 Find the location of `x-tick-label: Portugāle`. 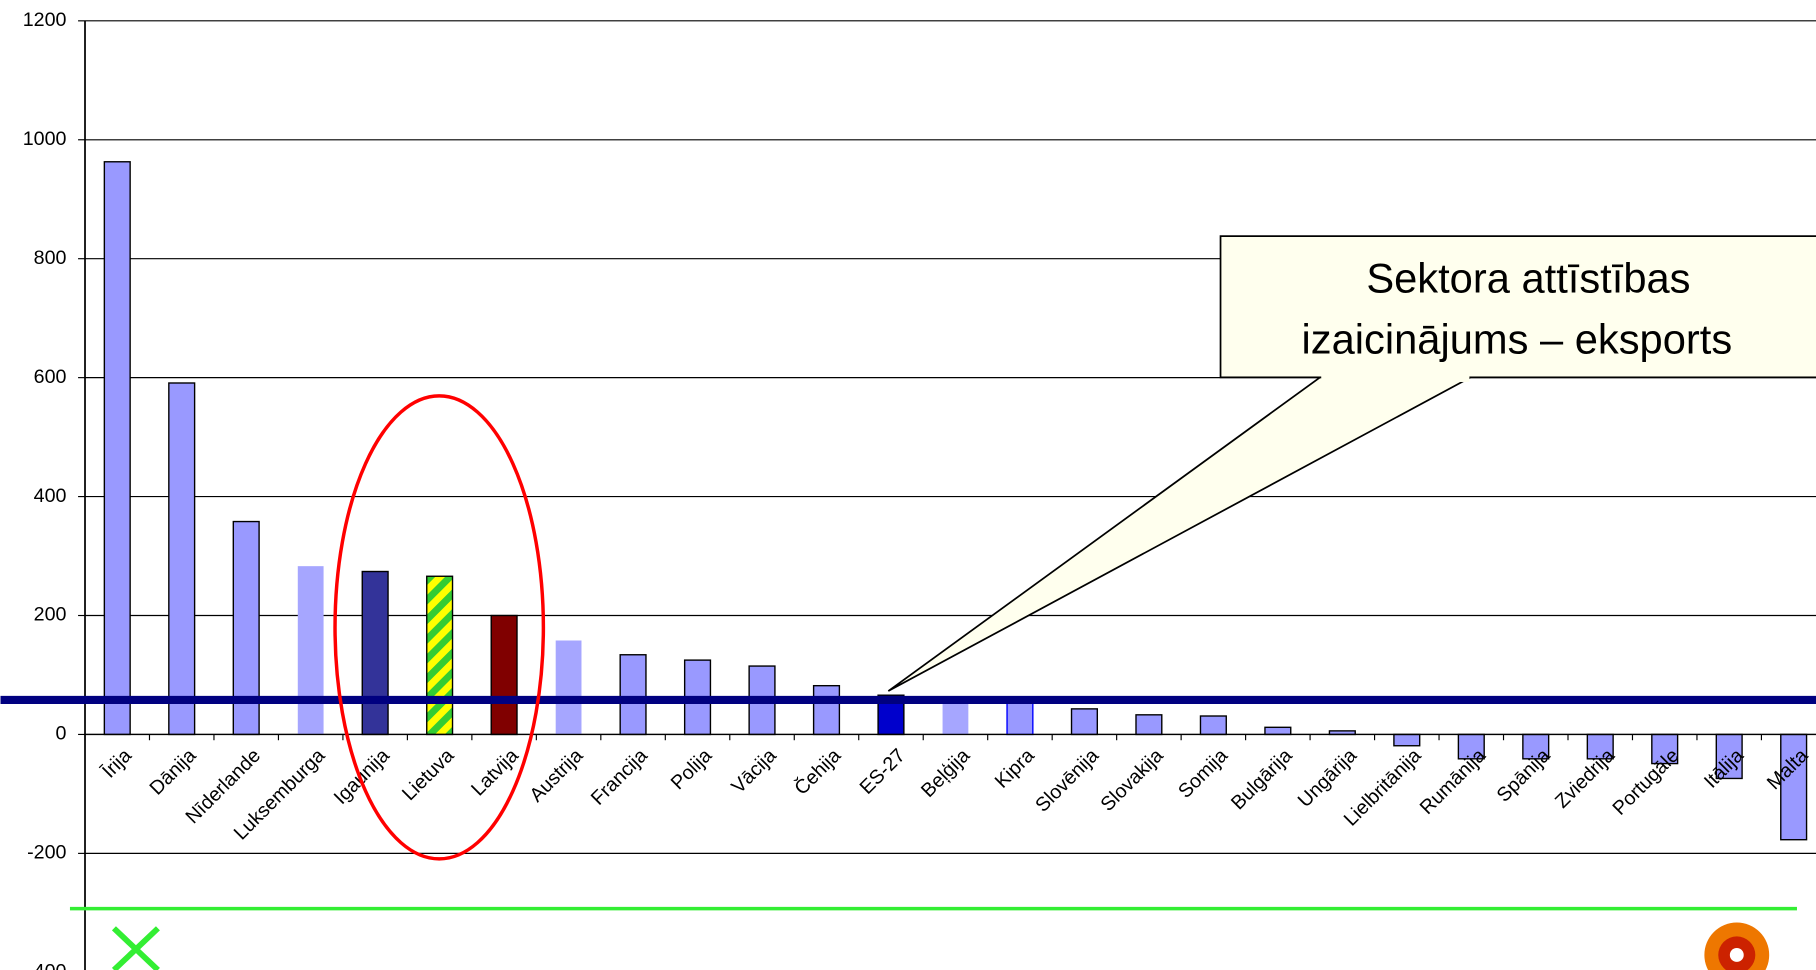

x-tick-label: Portugāle is located at coordinates (1645, 782).